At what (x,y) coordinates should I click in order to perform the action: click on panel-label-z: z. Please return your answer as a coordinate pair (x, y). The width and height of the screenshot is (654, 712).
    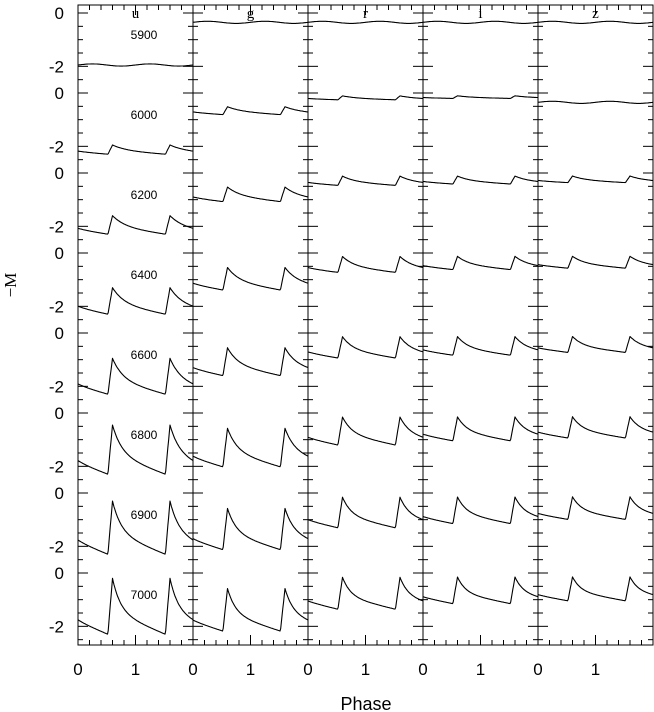
    Looking at the image, I should click on (595, 14).